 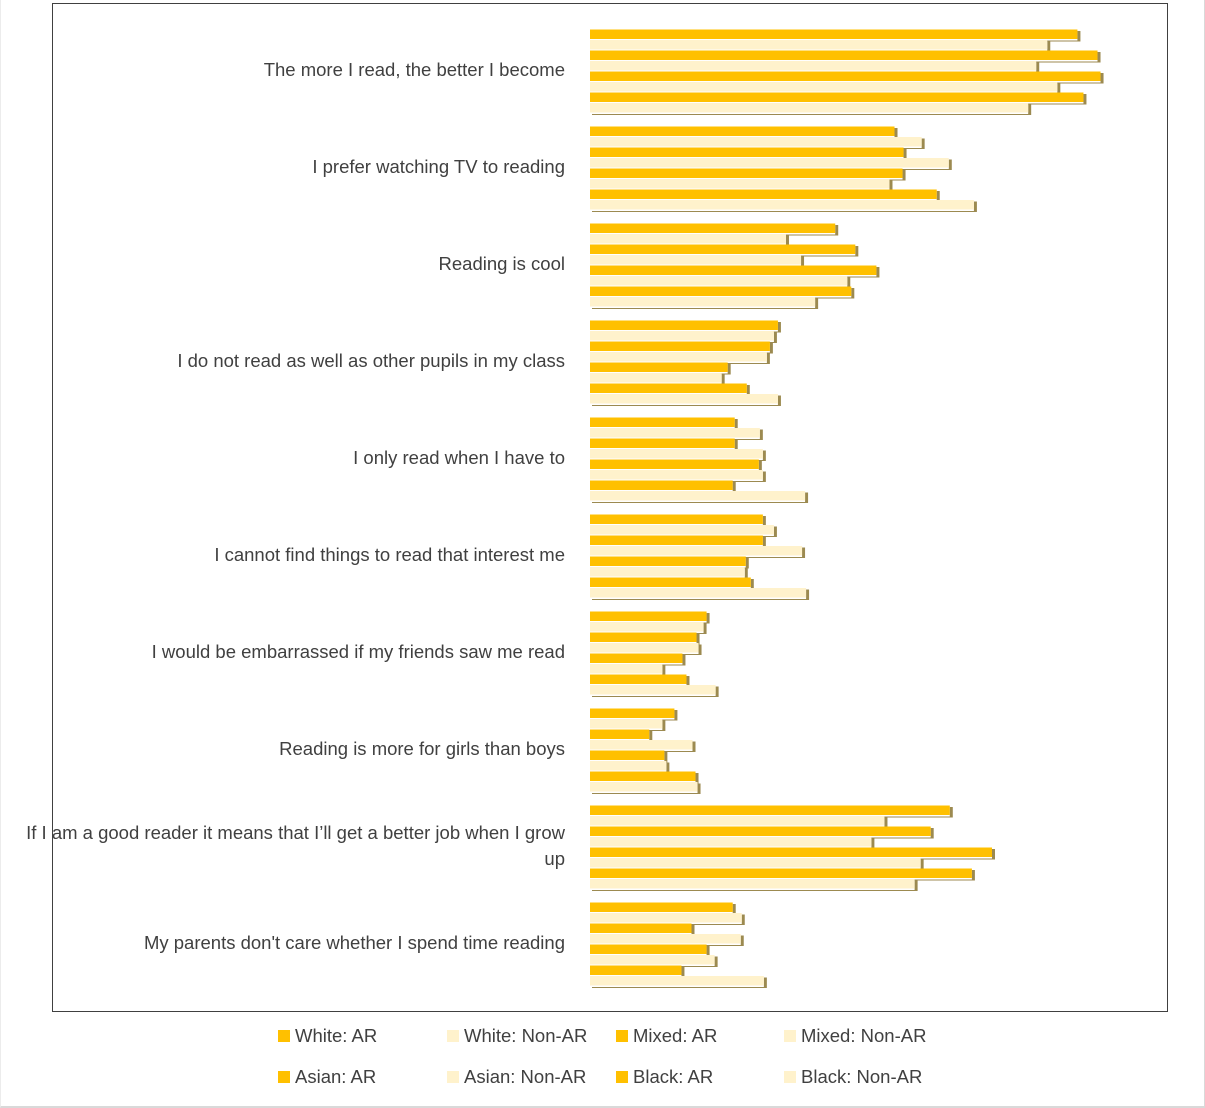 I want to click on legend-item: White: Non-AR, so click(x=517, y=1036).